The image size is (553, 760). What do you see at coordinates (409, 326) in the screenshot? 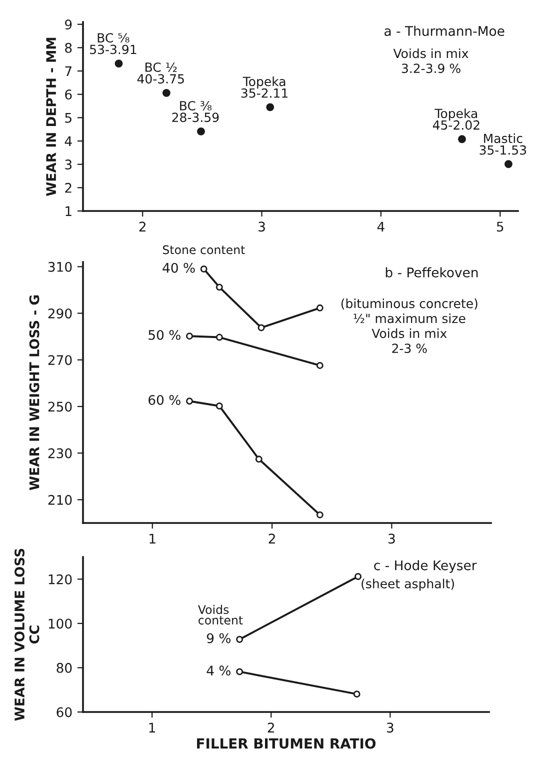
I see `annotation: (bituminous concrete) ½" maximum size Voids in mix 2-3 %` at bounding box center [409, 326].